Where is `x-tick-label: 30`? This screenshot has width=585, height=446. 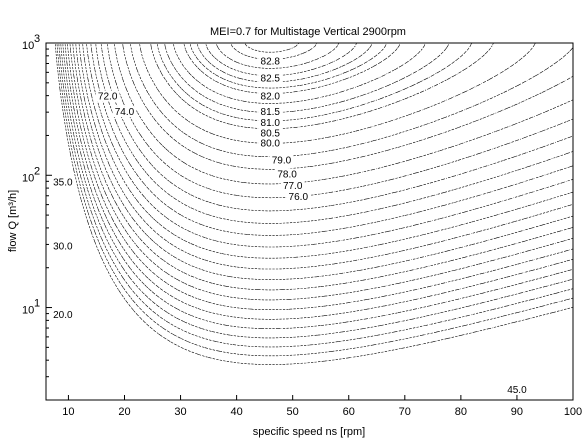 x-tick-label: 30 is located at coordinates (180, 412).